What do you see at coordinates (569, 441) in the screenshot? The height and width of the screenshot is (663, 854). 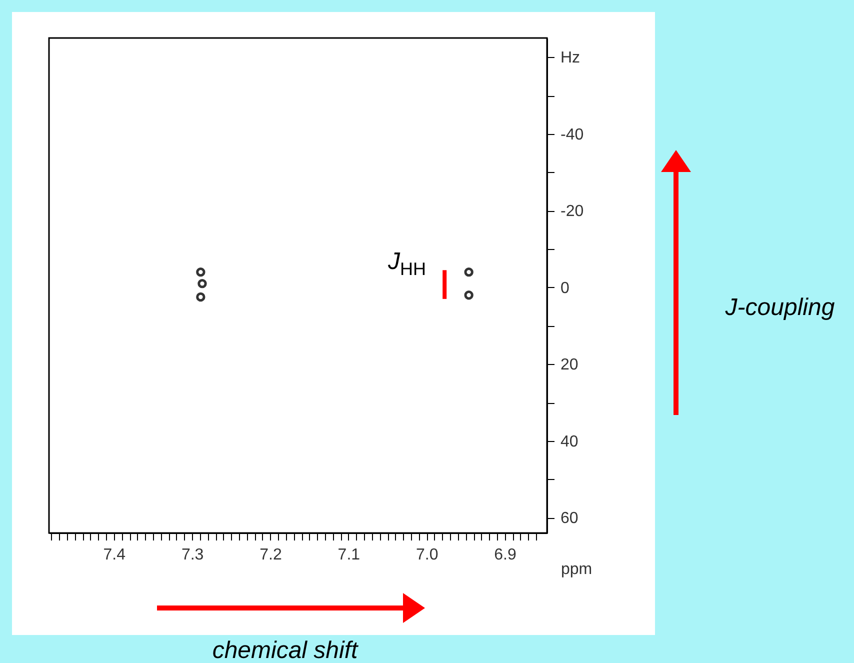 I see `y-tick-label: 40` at bounding box center [569, 441].